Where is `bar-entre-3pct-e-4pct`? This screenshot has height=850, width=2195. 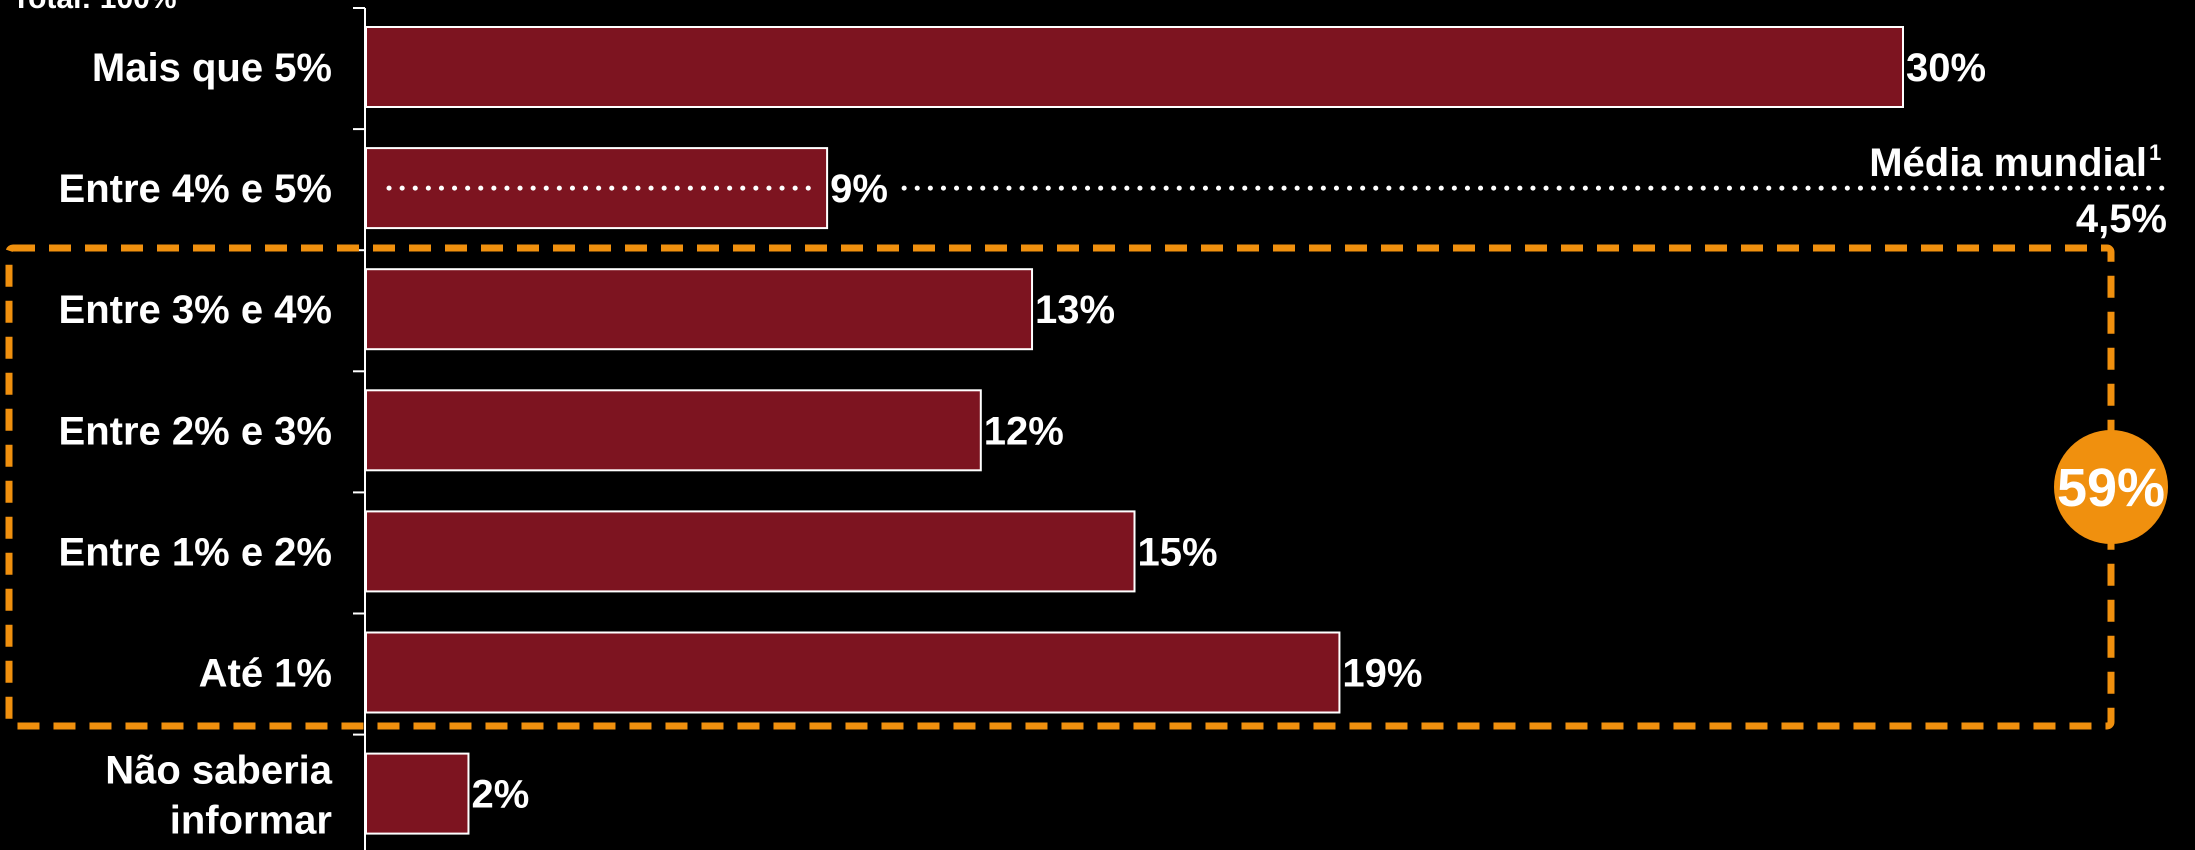 bar-entre-3pct-e-4pct is located at coordinates (699, 309).